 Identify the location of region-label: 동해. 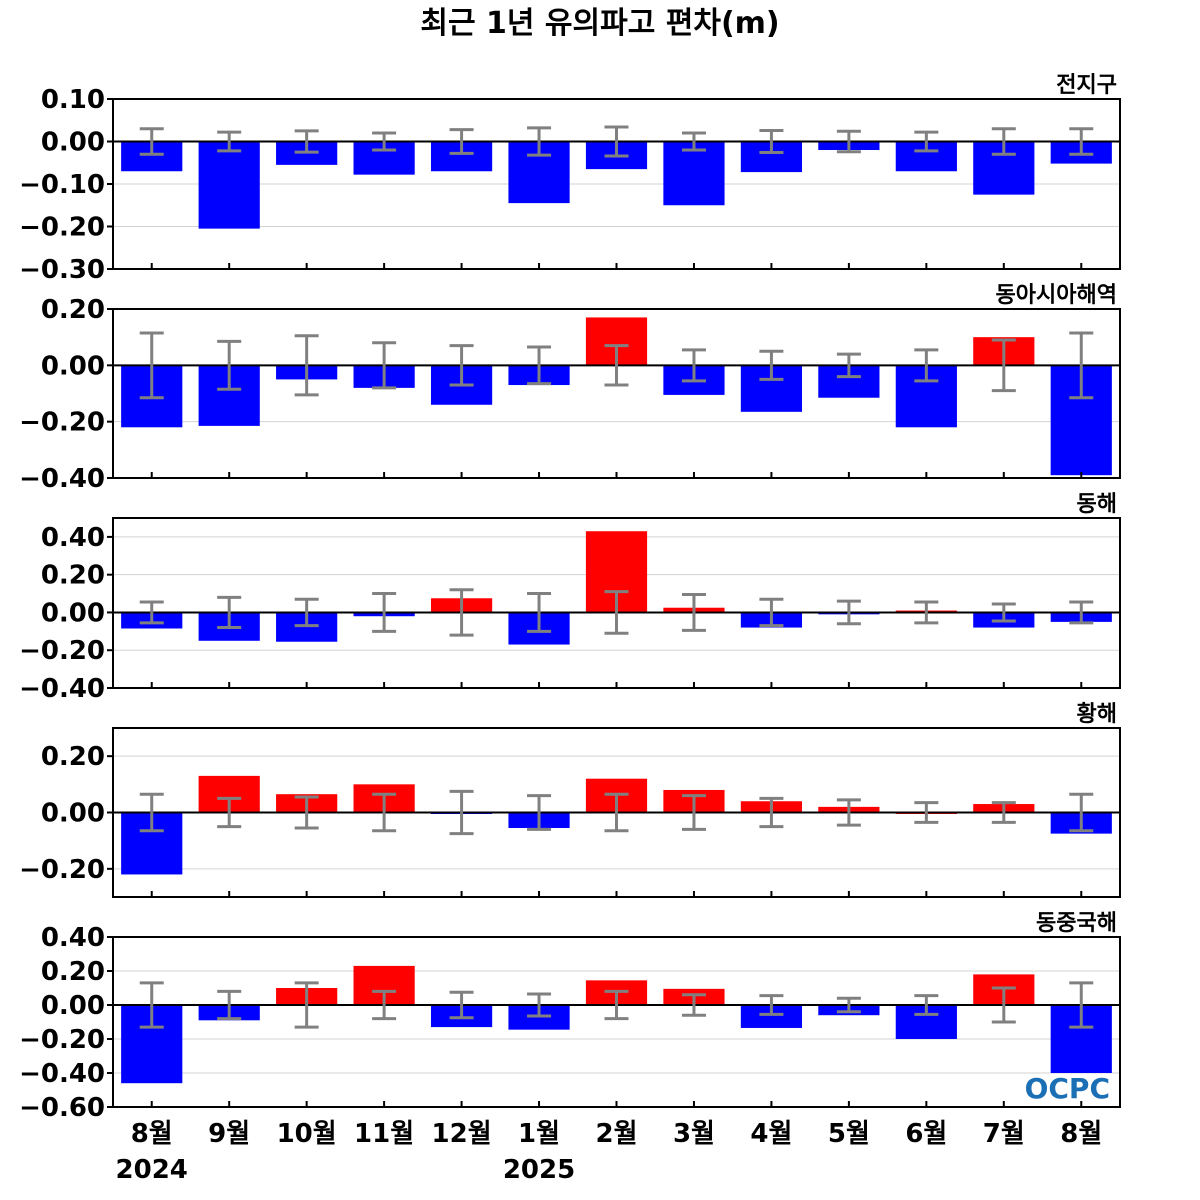
(1097, 504).